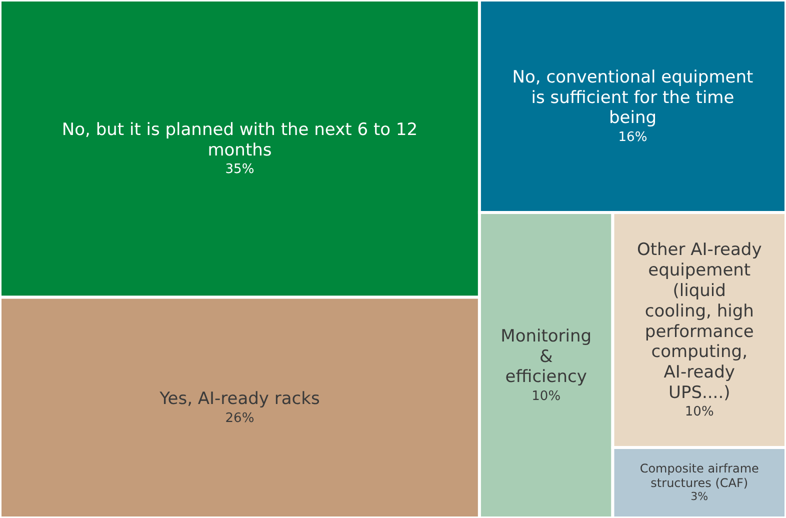 This screenshot has height=518, width=786. Describe the element at coordinates (699, 475) in the screenshot. I see `category-label: Composite airframe structures (CAF)` at that location.